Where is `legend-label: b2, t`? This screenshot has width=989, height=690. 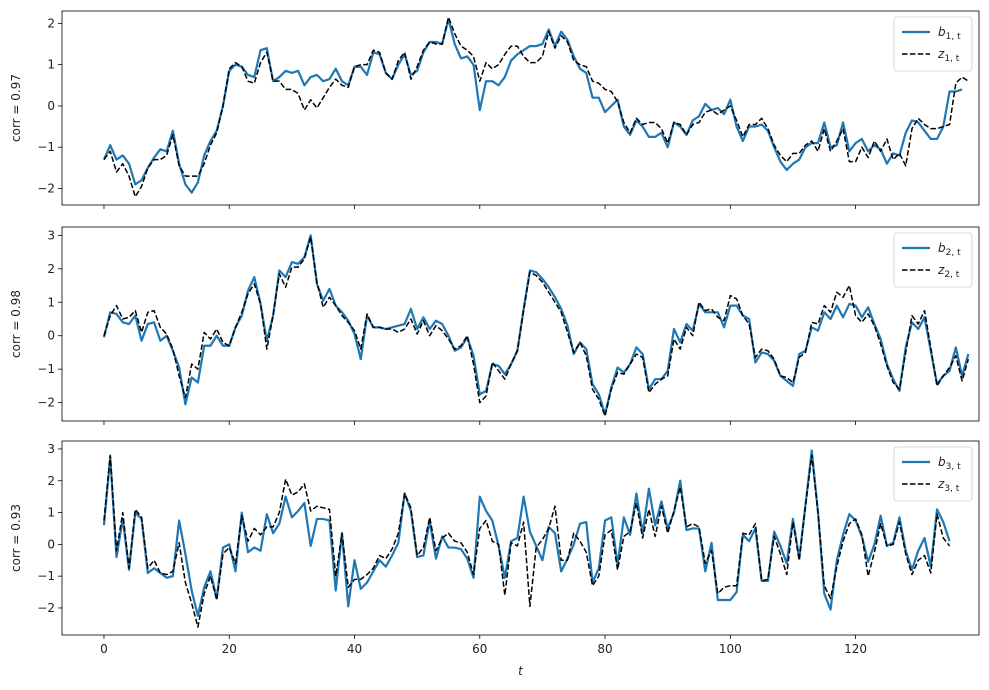
legend-label: b2, t is located at coordinates (949, 249).